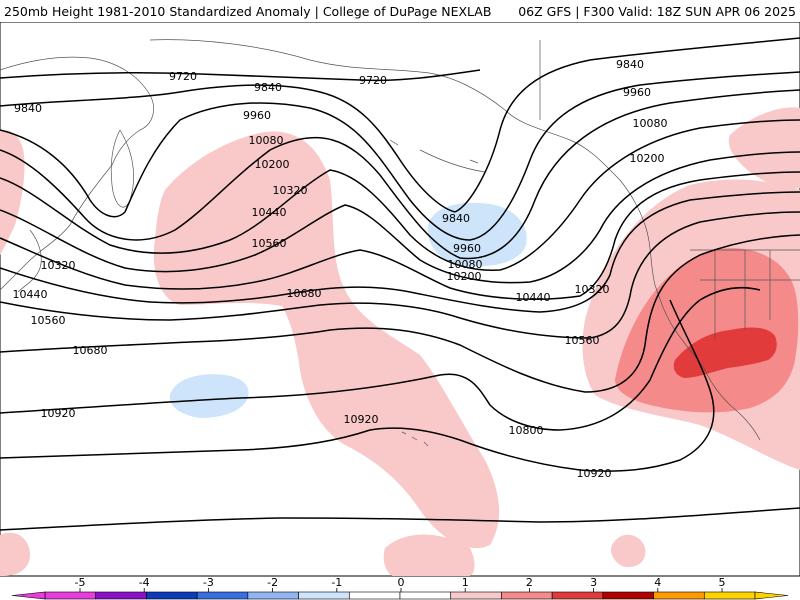 The width and height of the screenshot is (800, 600). What do you see at coordinates (336, 582) in the screenshot?
I see `colorbar-tick-label: -1` at bounding box center [336, 582].